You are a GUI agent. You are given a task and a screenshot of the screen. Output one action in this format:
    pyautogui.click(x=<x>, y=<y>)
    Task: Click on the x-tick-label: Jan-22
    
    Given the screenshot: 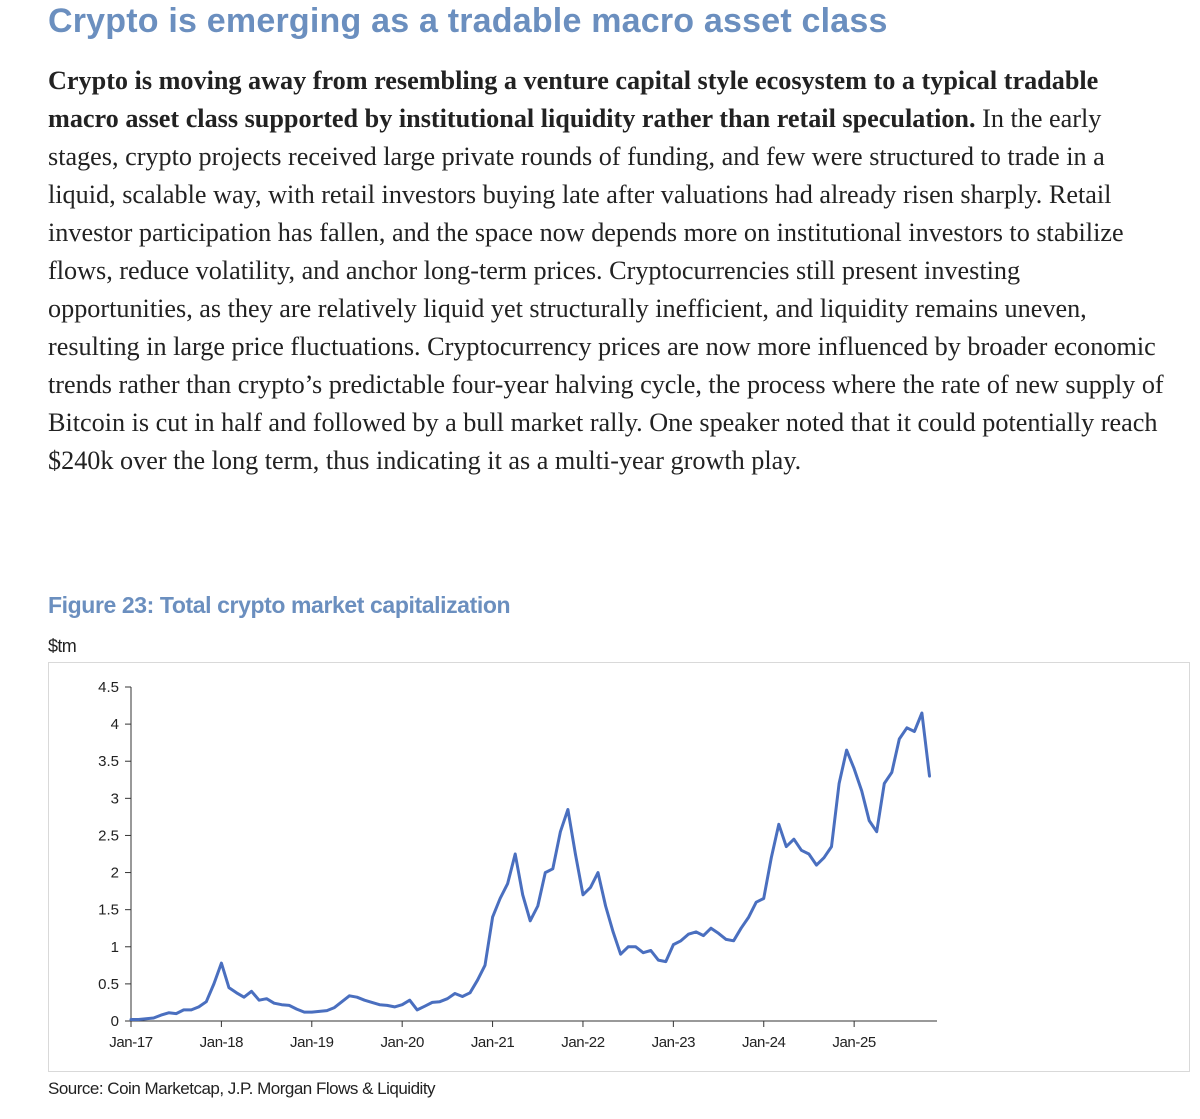 What is the action you would take?
    pyautogui.click(x=583, y=1042)
    